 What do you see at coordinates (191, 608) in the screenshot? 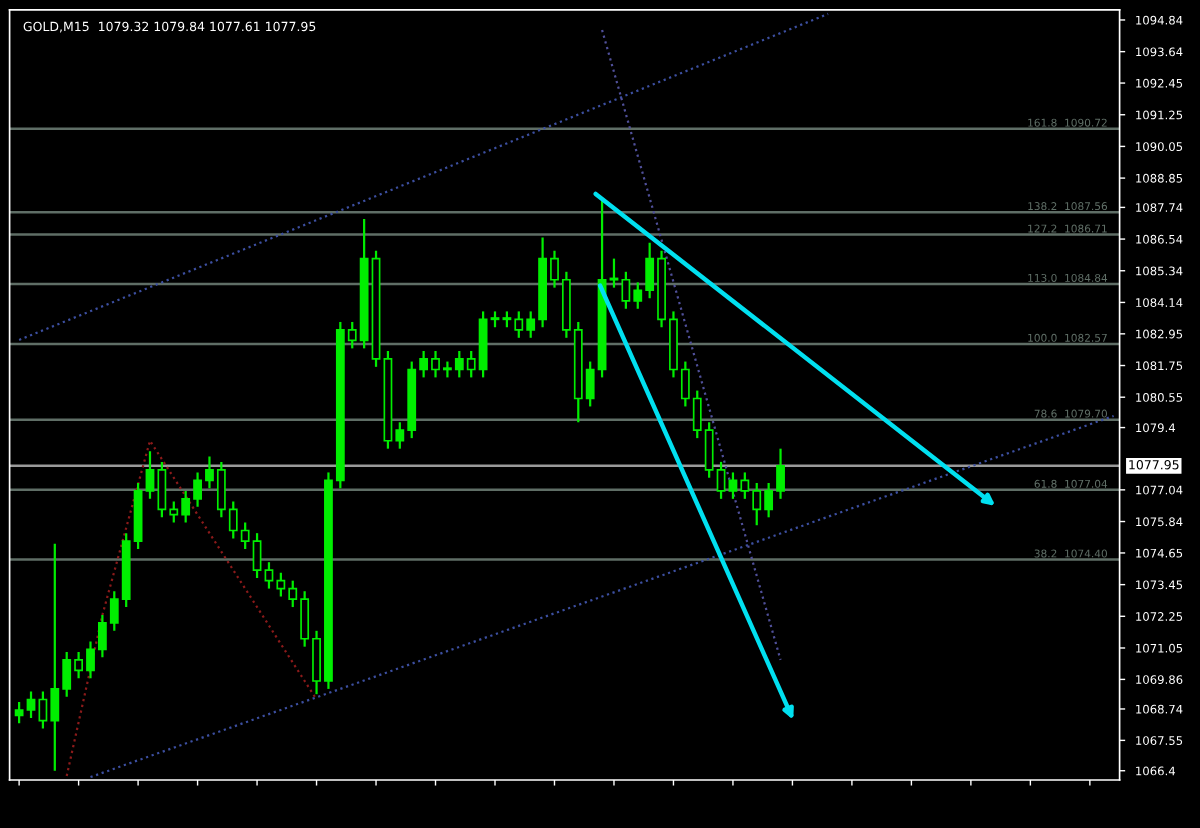
I see `line-series` at bounding box center [191, 608].